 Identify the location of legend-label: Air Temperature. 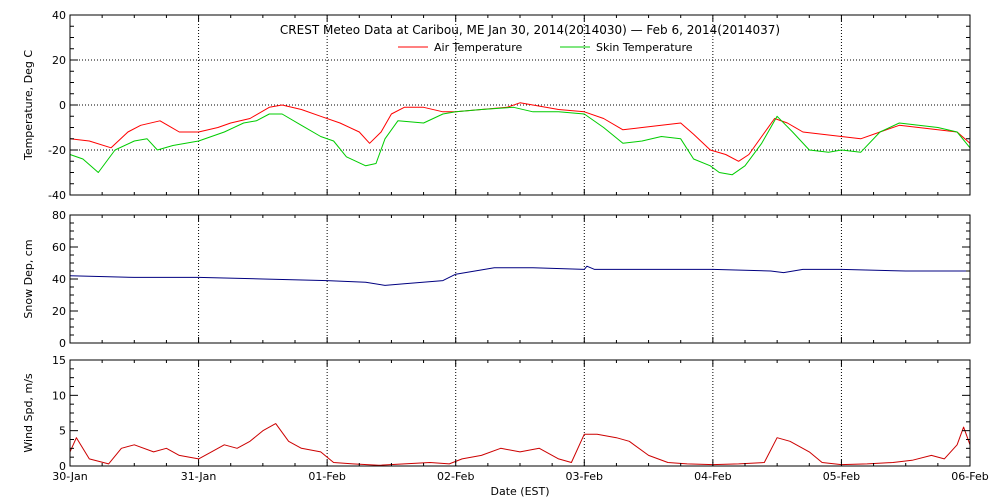
(478, 47).